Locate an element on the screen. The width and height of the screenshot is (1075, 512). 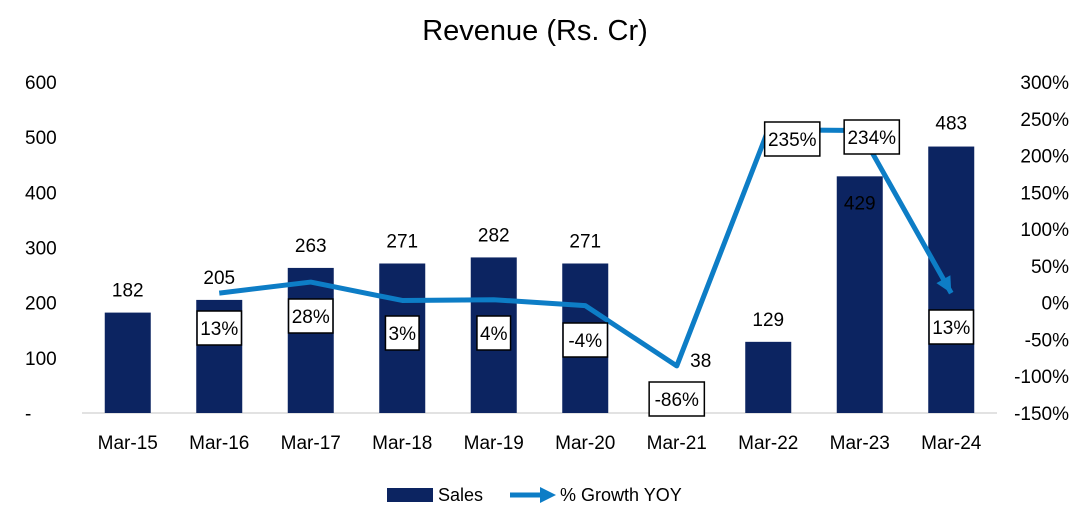
right-tick-label: 100% is located at coordinates (1044, 230).